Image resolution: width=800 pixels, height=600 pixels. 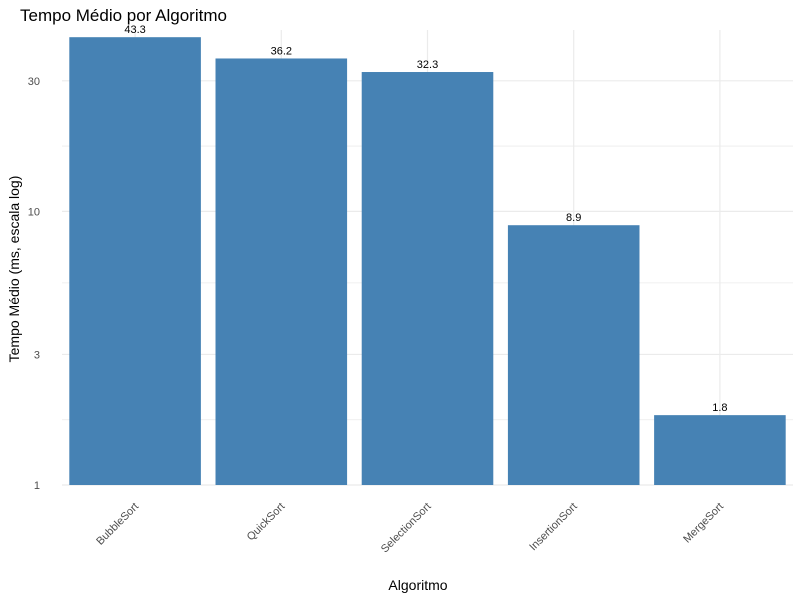 I want to click on data-label: 36.2, so click(x=281, y=51).